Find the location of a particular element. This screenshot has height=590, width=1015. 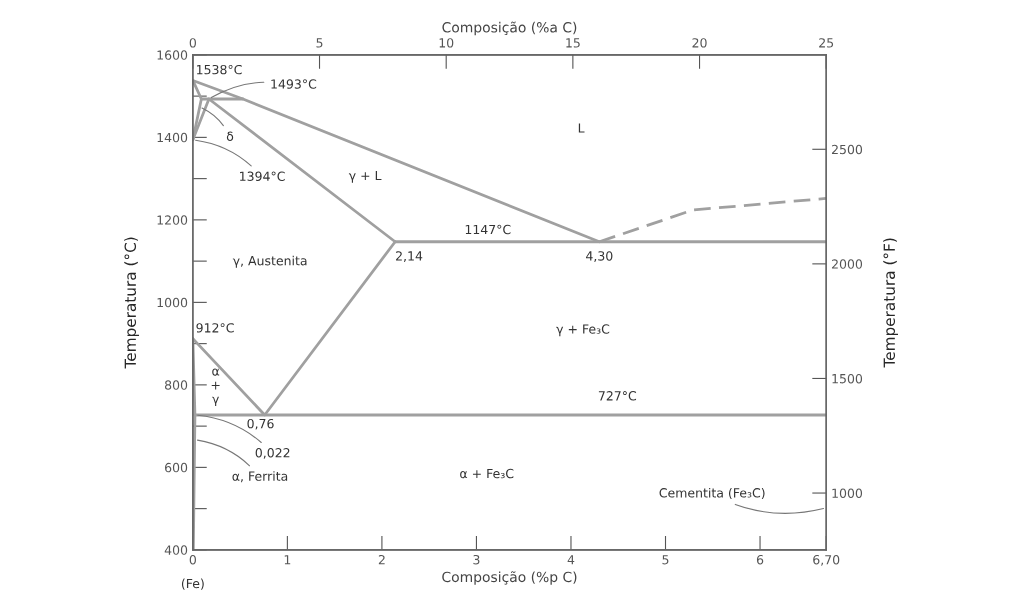

annotation: (Fe) is located at coordinates (192, 584).